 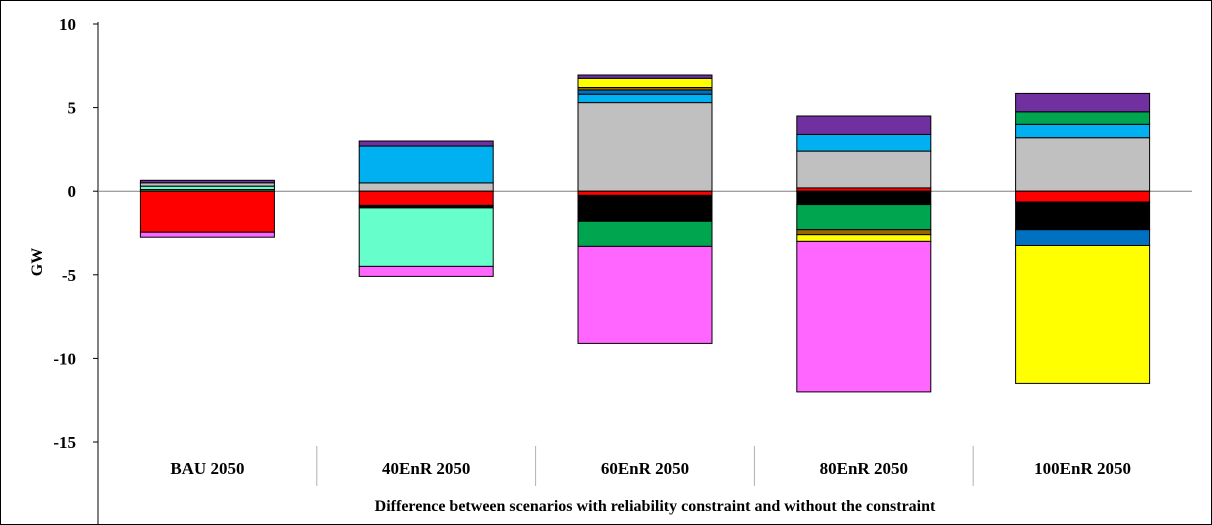 What do you see at coordinates (207, 468) in the screenshot?
I see `category-label: BAU 2050` at bounding box center [207, 468].